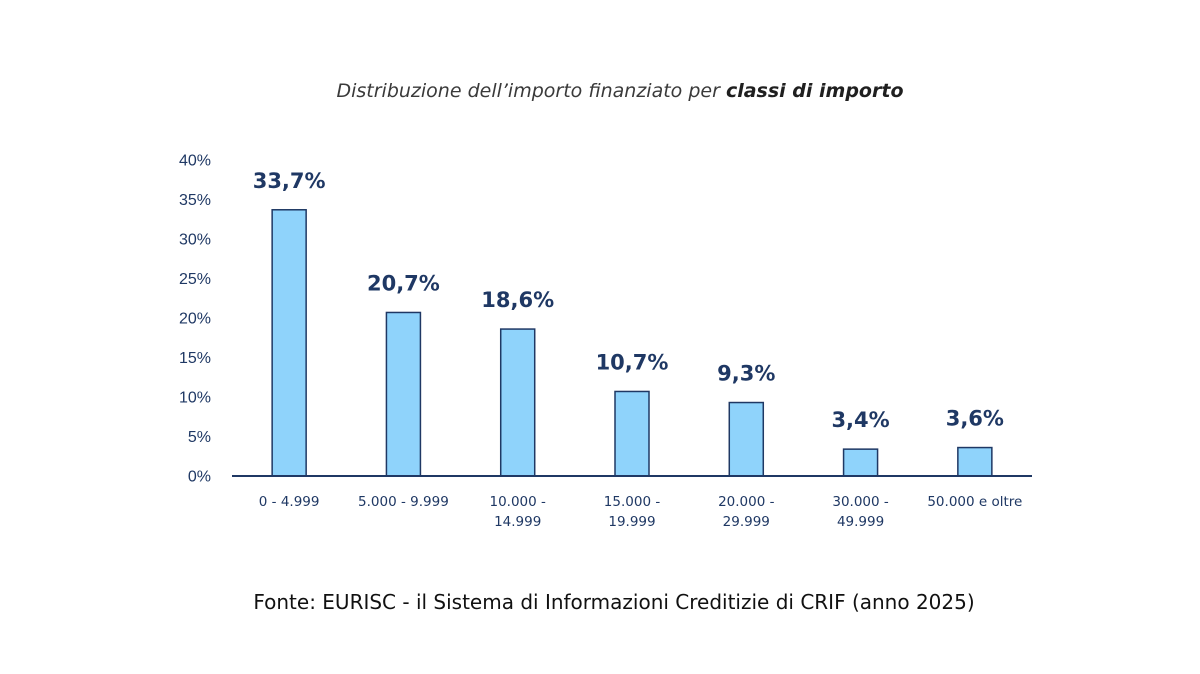  Describe the element at coordinates (632, 362) in the screenshot. I see `data-label: 10,7%` at that location.